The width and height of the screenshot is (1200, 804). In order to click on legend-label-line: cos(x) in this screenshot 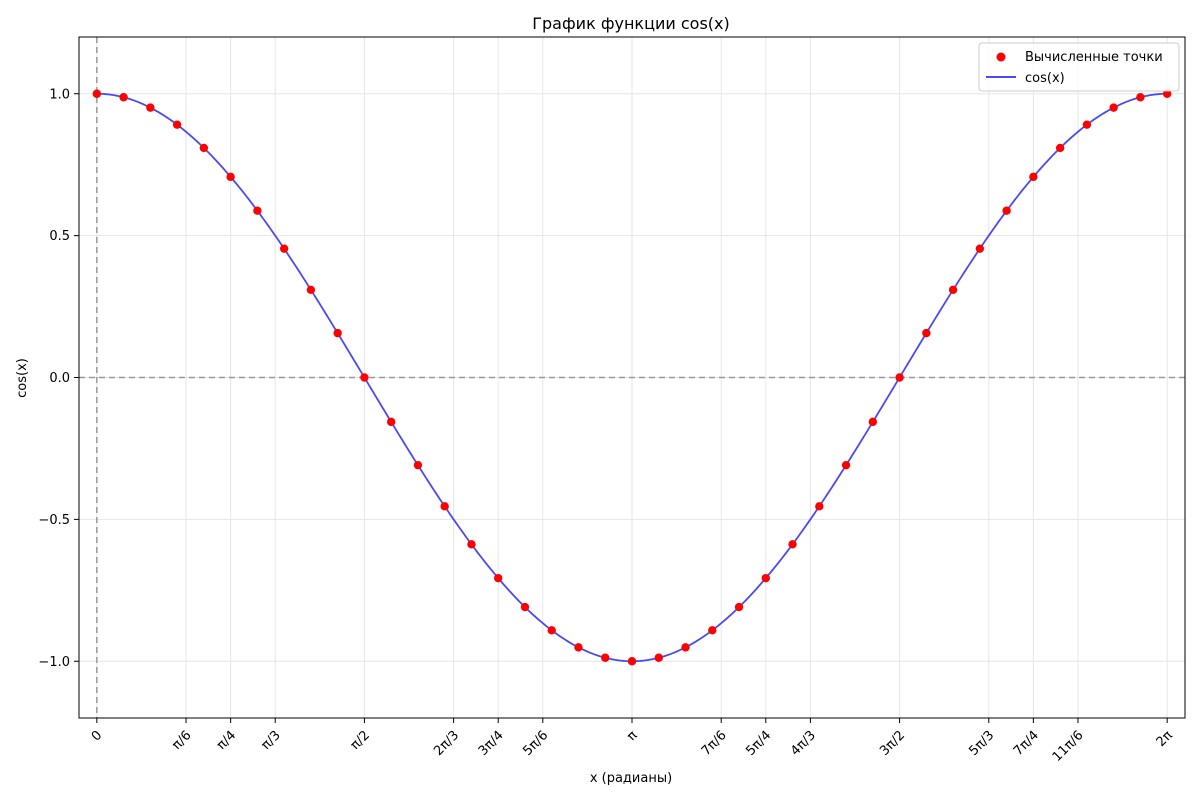, I will do `click(1045, 78)`.